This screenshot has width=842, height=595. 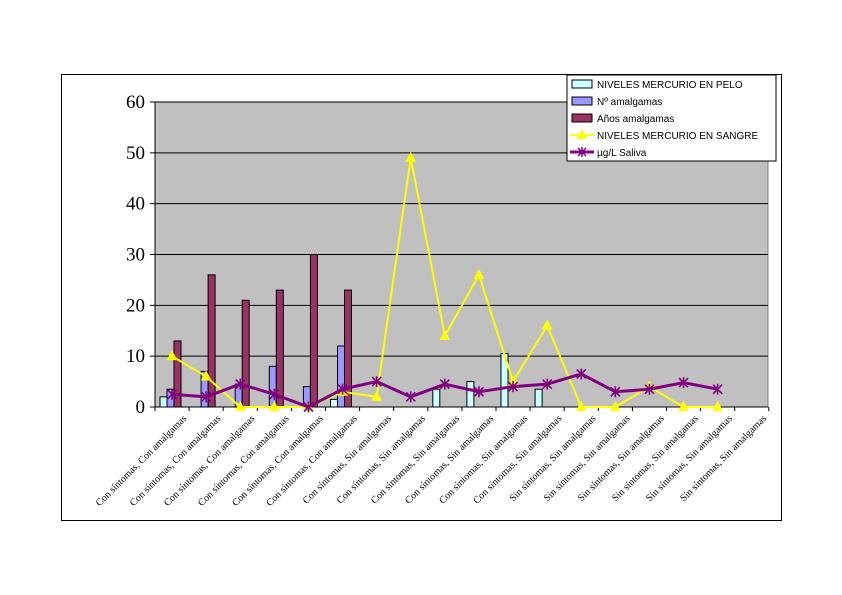 What do you see at coordinates (135, 255) in the screenshot?
I see `y-tick-label: 30` at bounding box center [135, 255].